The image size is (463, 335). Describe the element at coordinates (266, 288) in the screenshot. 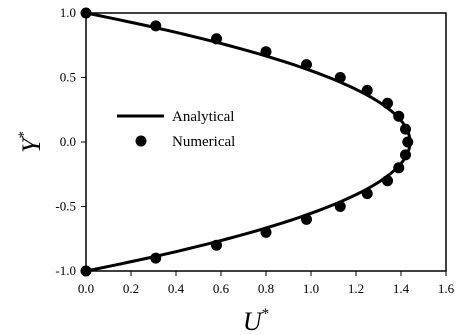

I see `x-tick-label: 0.8` at that location.